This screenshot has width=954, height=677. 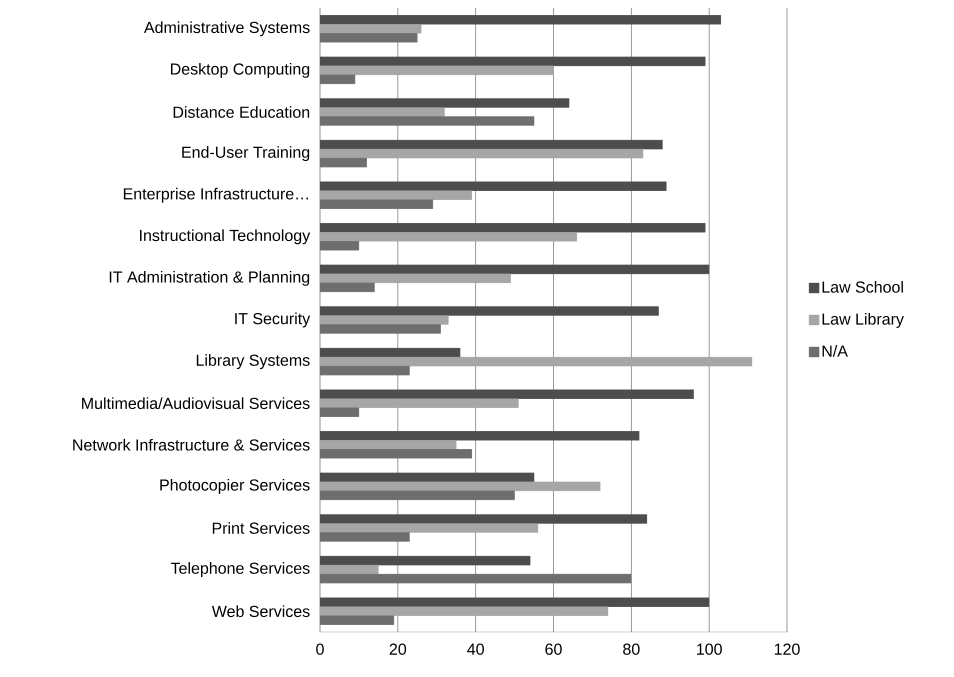 I want to click on y-tick-label: End-User Training, so click(x=246, y=154).